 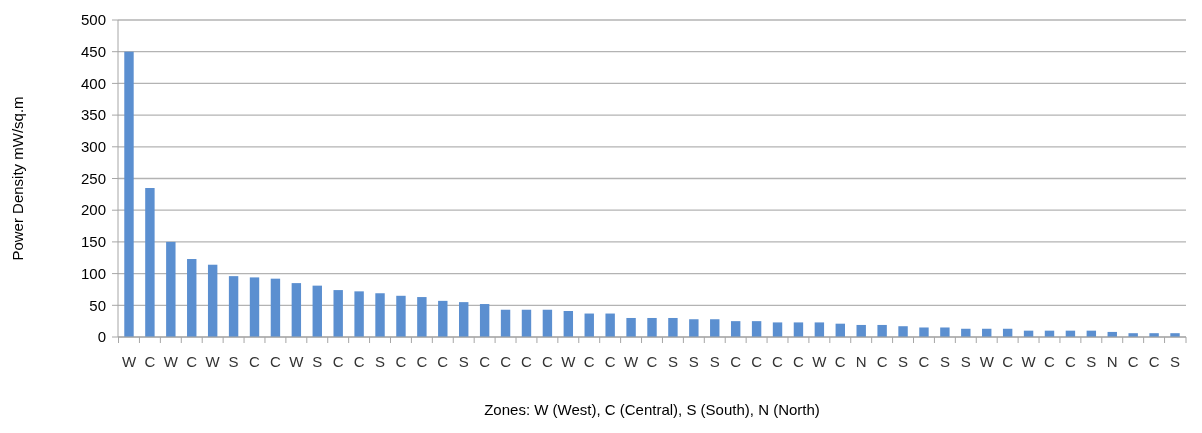 I want to click on y-tick-label: 0, so click(x=101, y=337).